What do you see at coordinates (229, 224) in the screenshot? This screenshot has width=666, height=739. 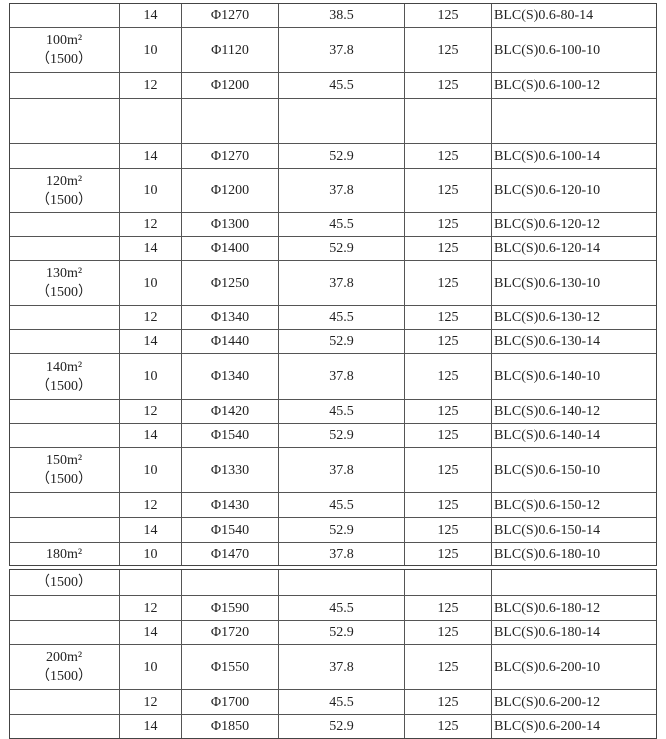 I see `table-cell: Φ1300` at bounding box center [229, 224].